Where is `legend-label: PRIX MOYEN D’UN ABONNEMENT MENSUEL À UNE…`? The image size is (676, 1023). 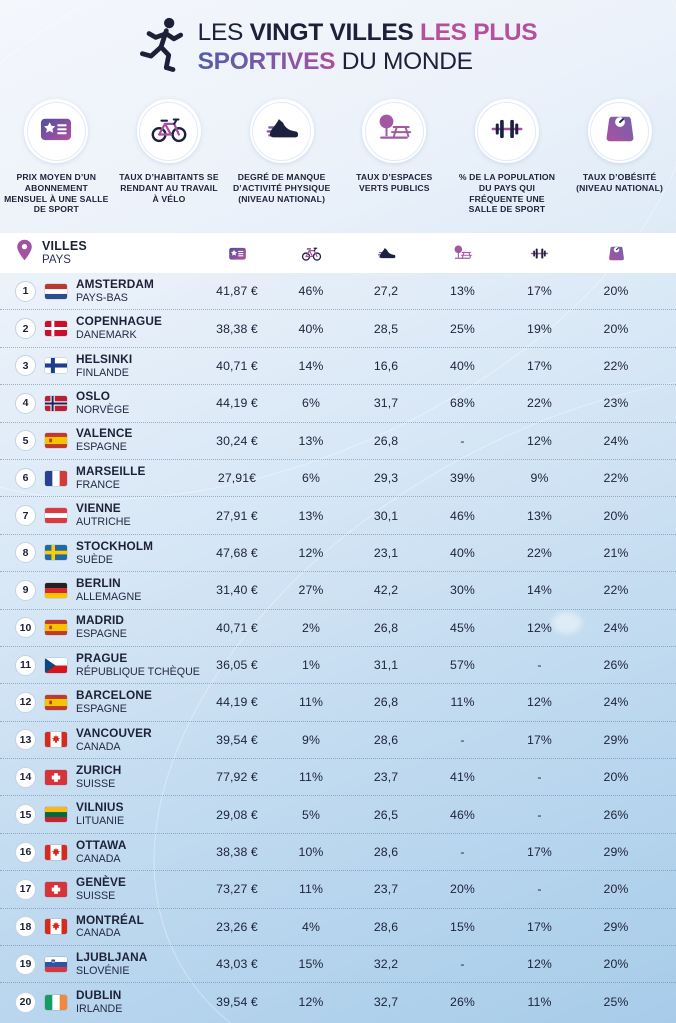
legend-label: PRIX MOYEN D’UN ABONNEMENT MENSUEL À UNE… is located at coordinates (56, 193).